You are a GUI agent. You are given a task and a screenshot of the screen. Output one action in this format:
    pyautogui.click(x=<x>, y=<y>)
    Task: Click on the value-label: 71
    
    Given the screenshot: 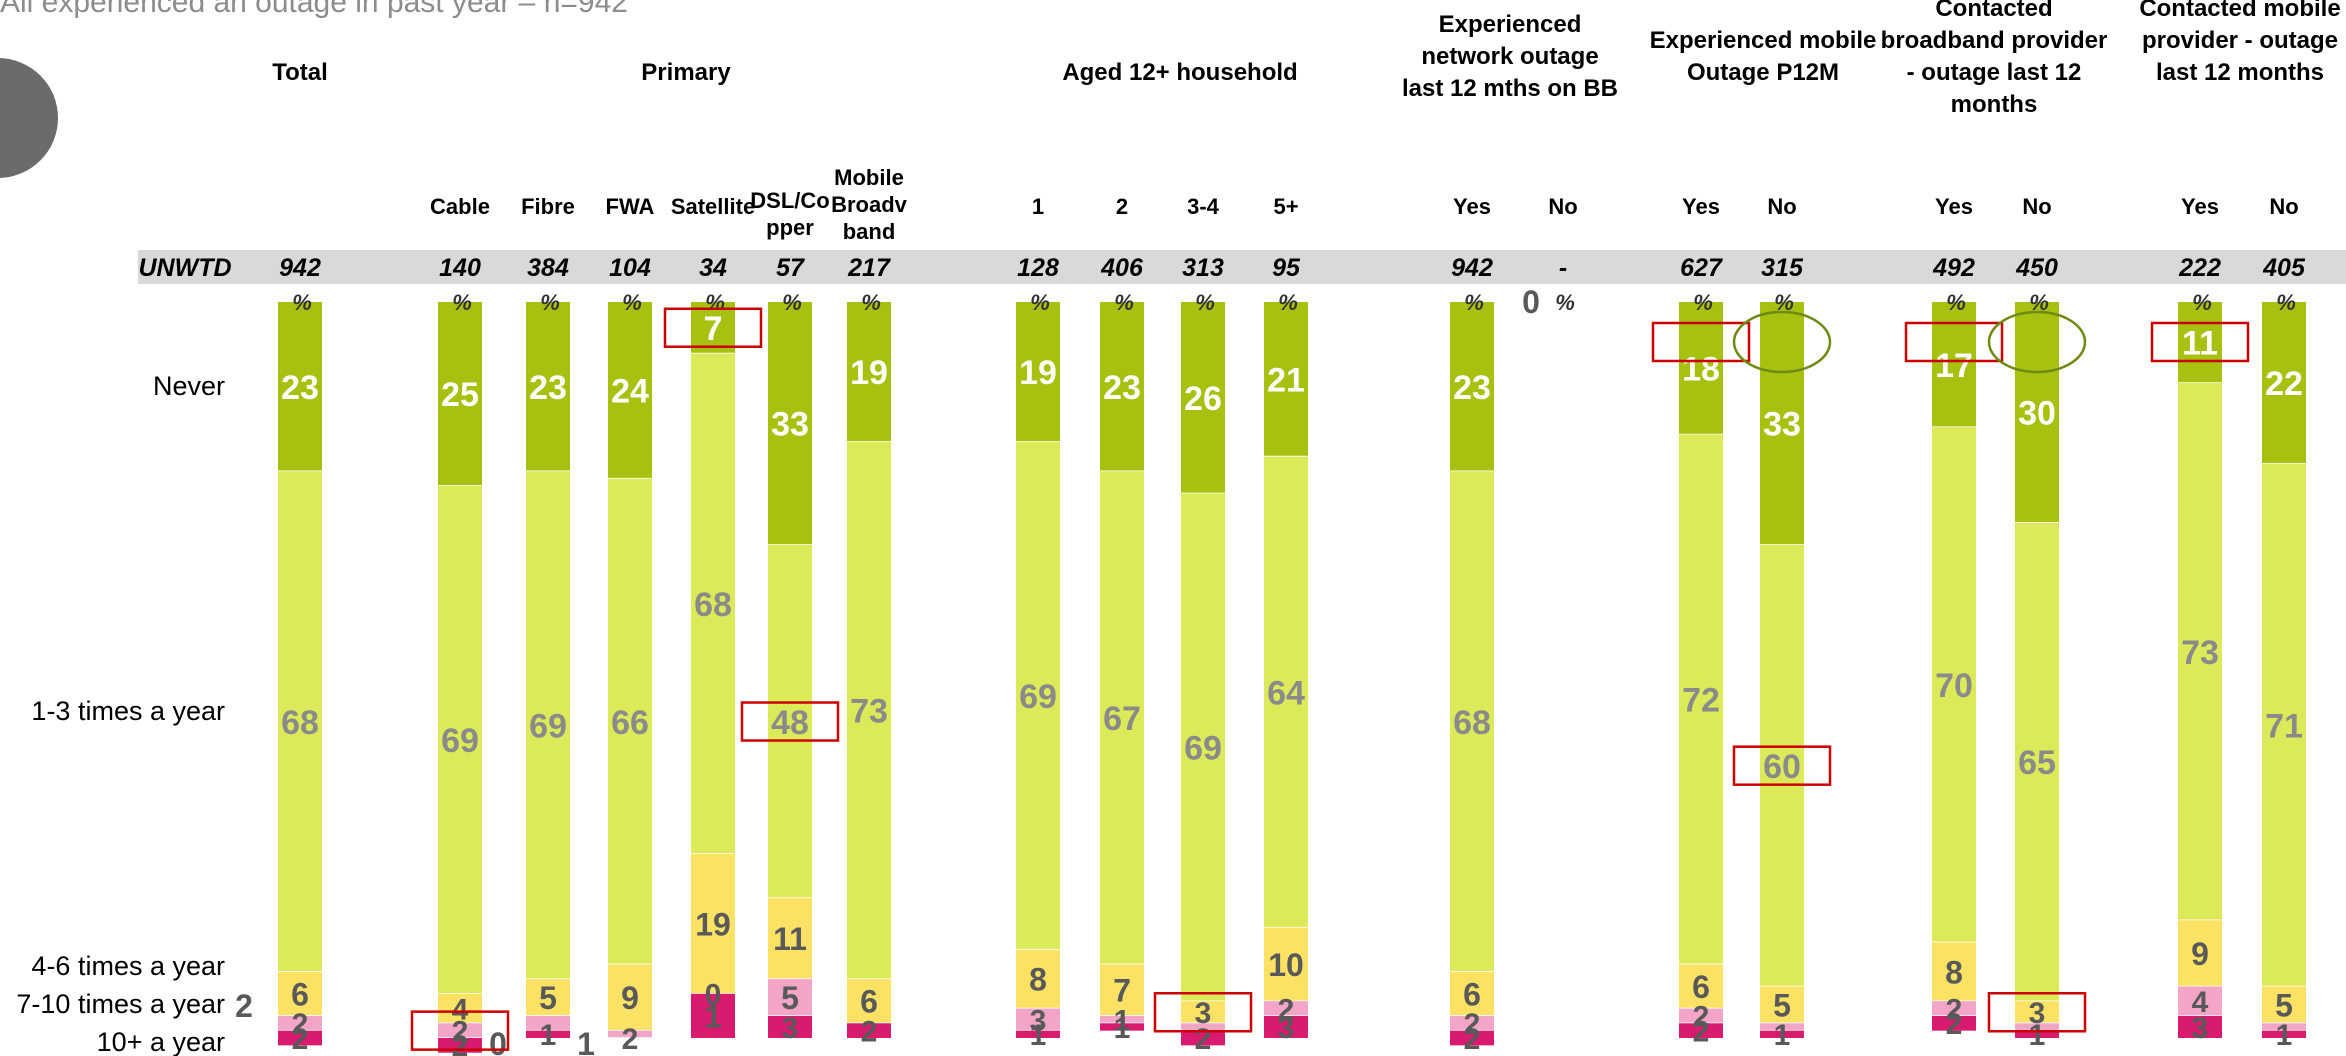 What is the action you would take?
    pyautogui.click(x=2284, y=726)
    